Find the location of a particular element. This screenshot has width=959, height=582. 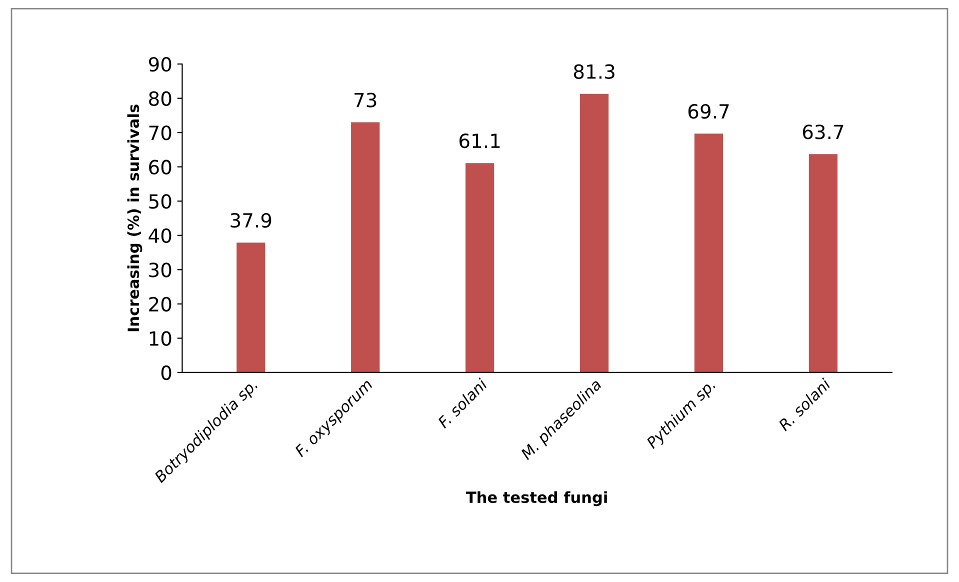

data-label: 37.9 is located at coordinates (251, 220).